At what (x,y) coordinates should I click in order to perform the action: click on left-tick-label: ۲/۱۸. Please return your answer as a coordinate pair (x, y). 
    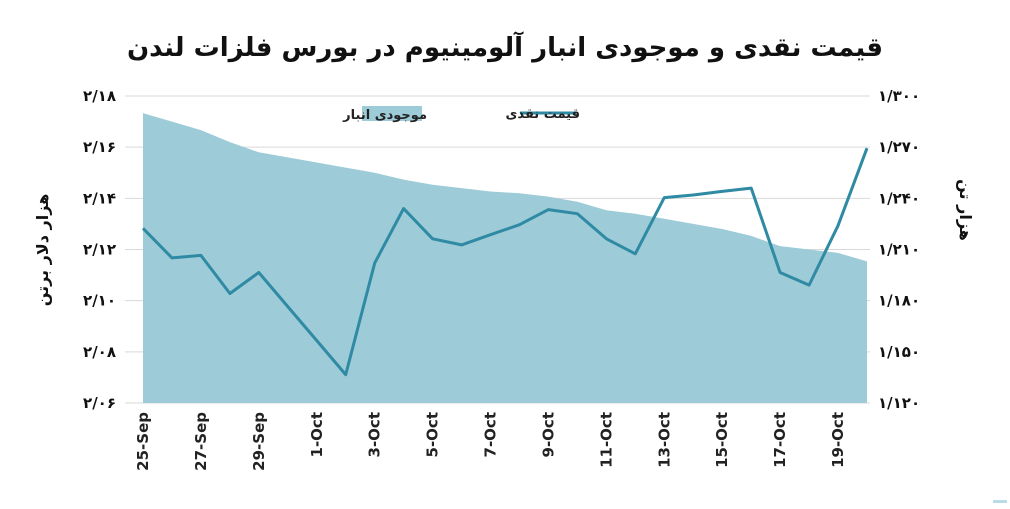
    Looking at the image, I should click on (99, 96).